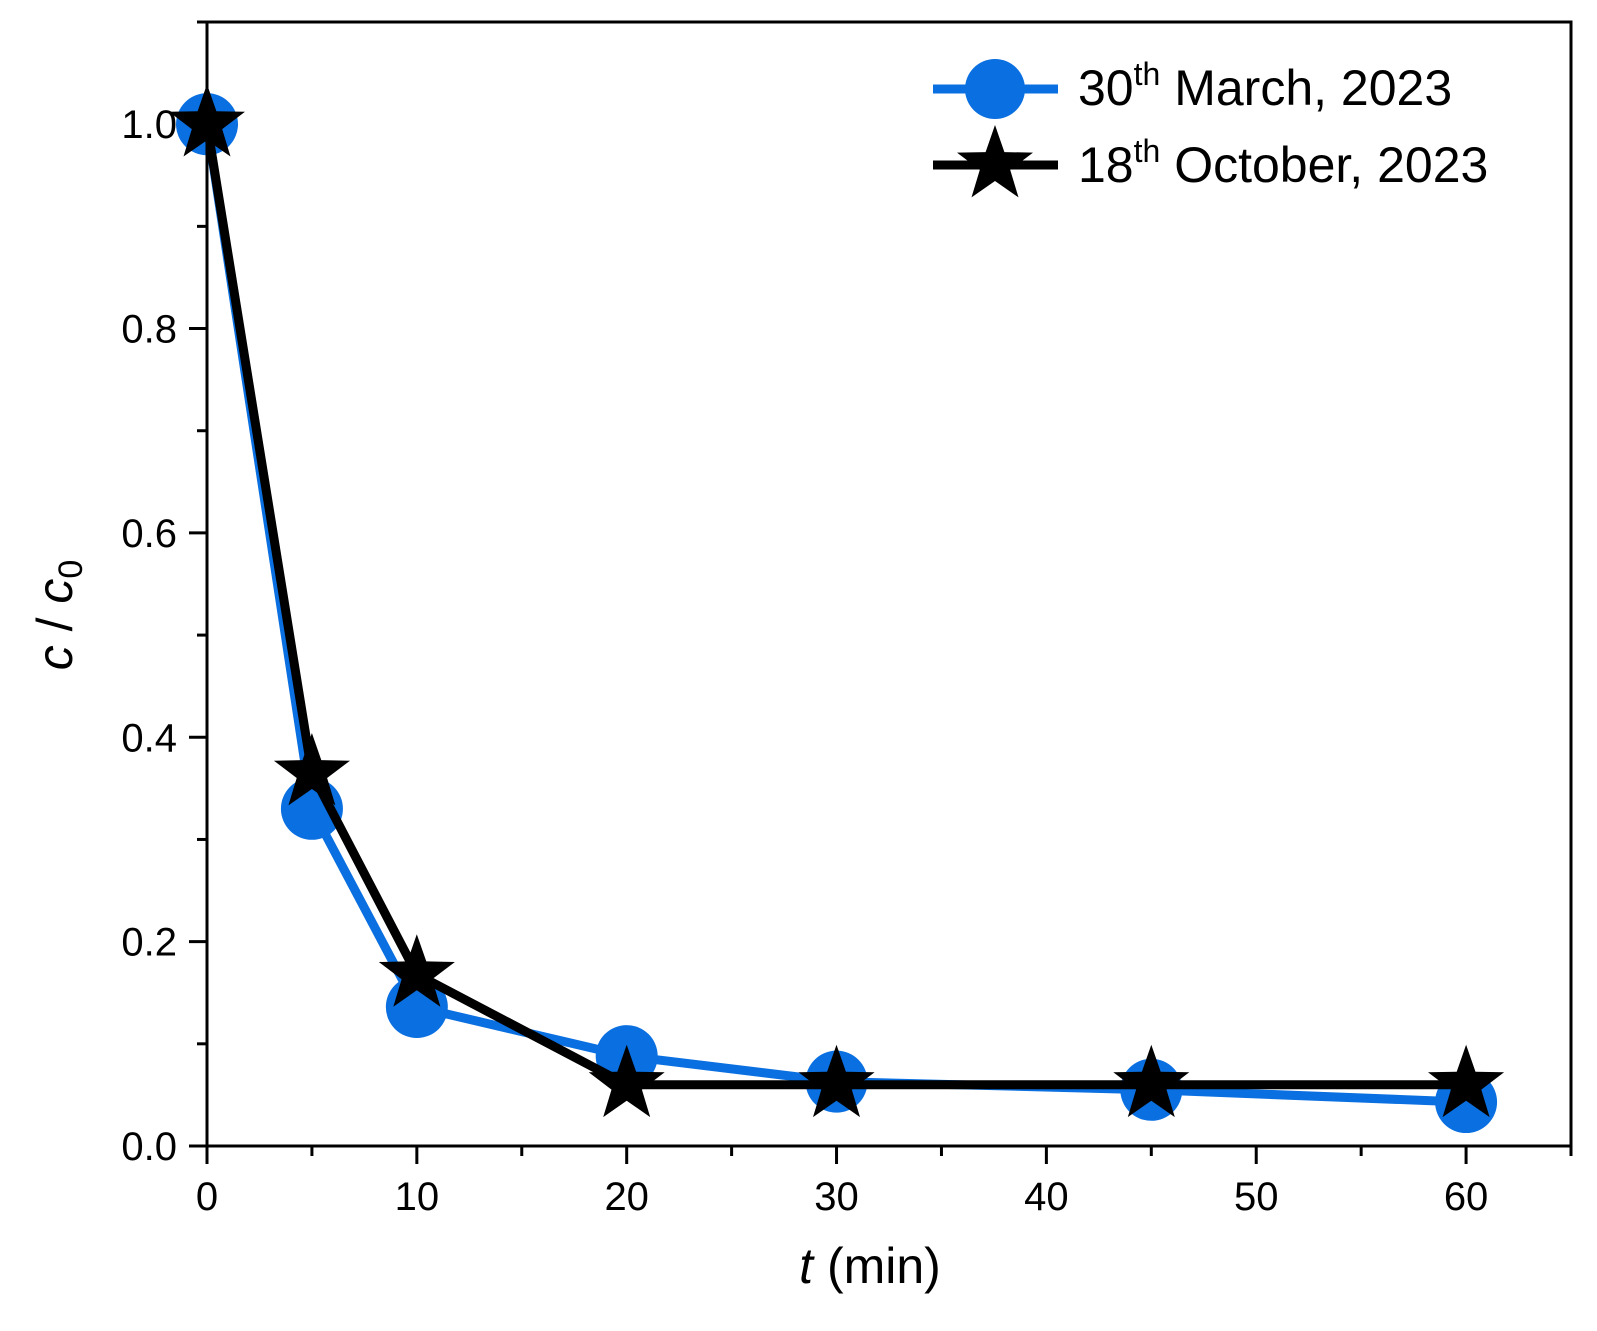 The width and height of the screenshot is (1597, 1331). I want to click on x-tick-label: 40, so click(1046, 1197).